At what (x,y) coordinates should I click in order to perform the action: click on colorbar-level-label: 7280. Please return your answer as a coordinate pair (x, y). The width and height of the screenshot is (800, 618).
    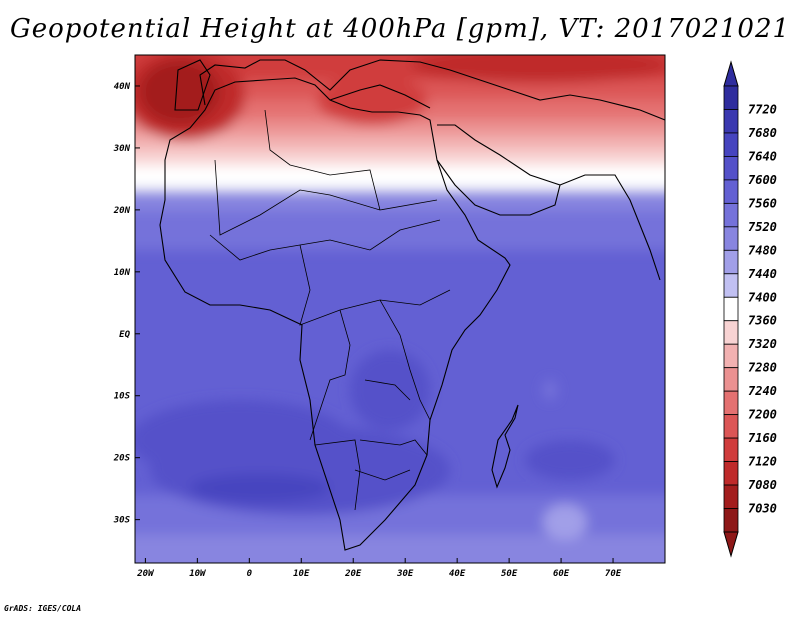
    Looking at the image, I should click on (762, 368).